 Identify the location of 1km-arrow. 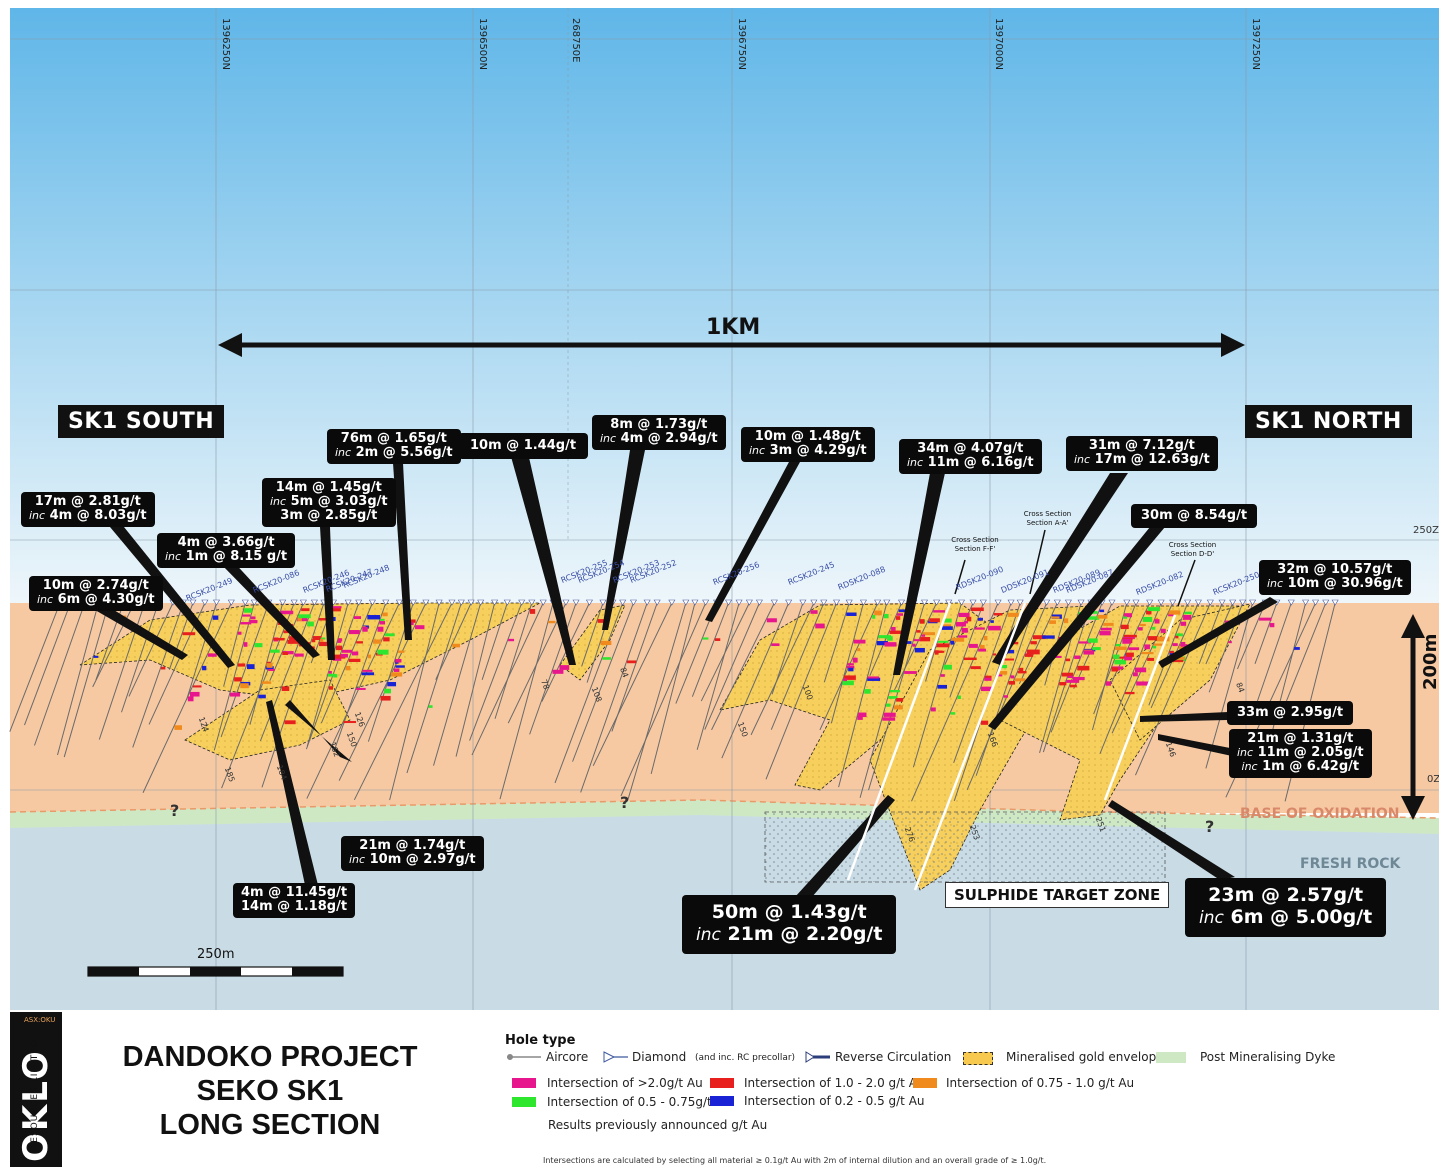
(731, 345).